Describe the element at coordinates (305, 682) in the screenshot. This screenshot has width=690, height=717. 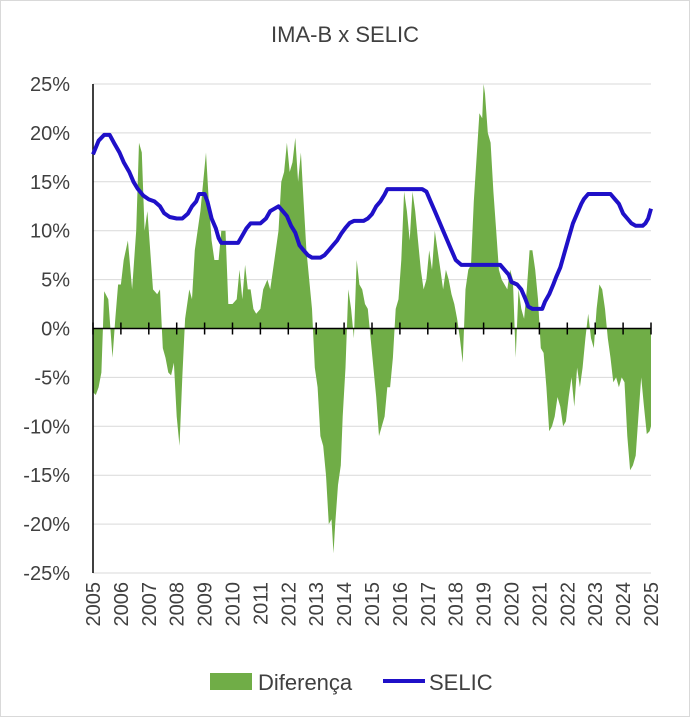
I see `legend-label-diferenca: Diferença` at that location.